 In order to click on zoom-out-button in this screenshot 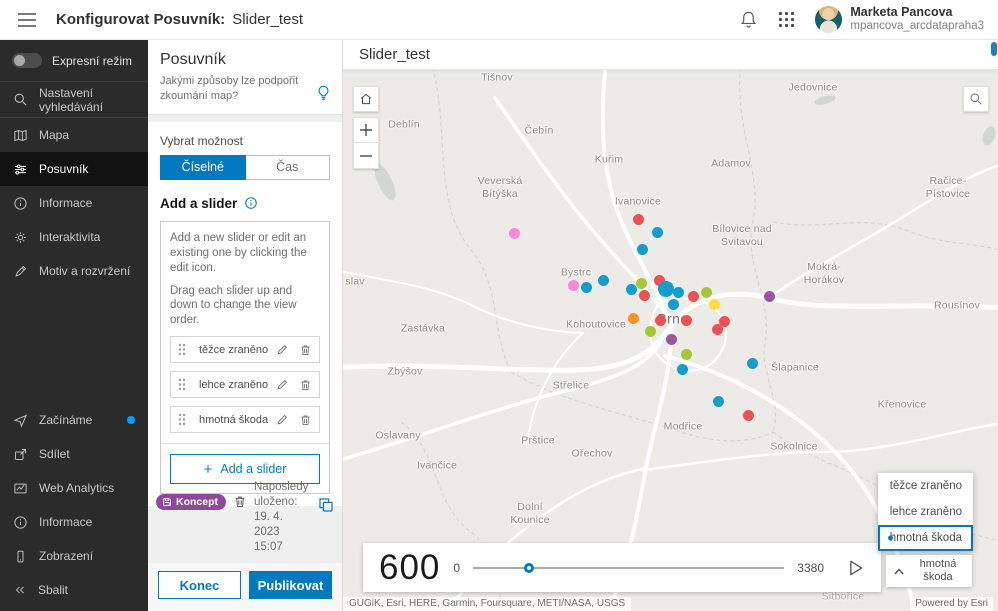, I will do `click(366, 156)`.